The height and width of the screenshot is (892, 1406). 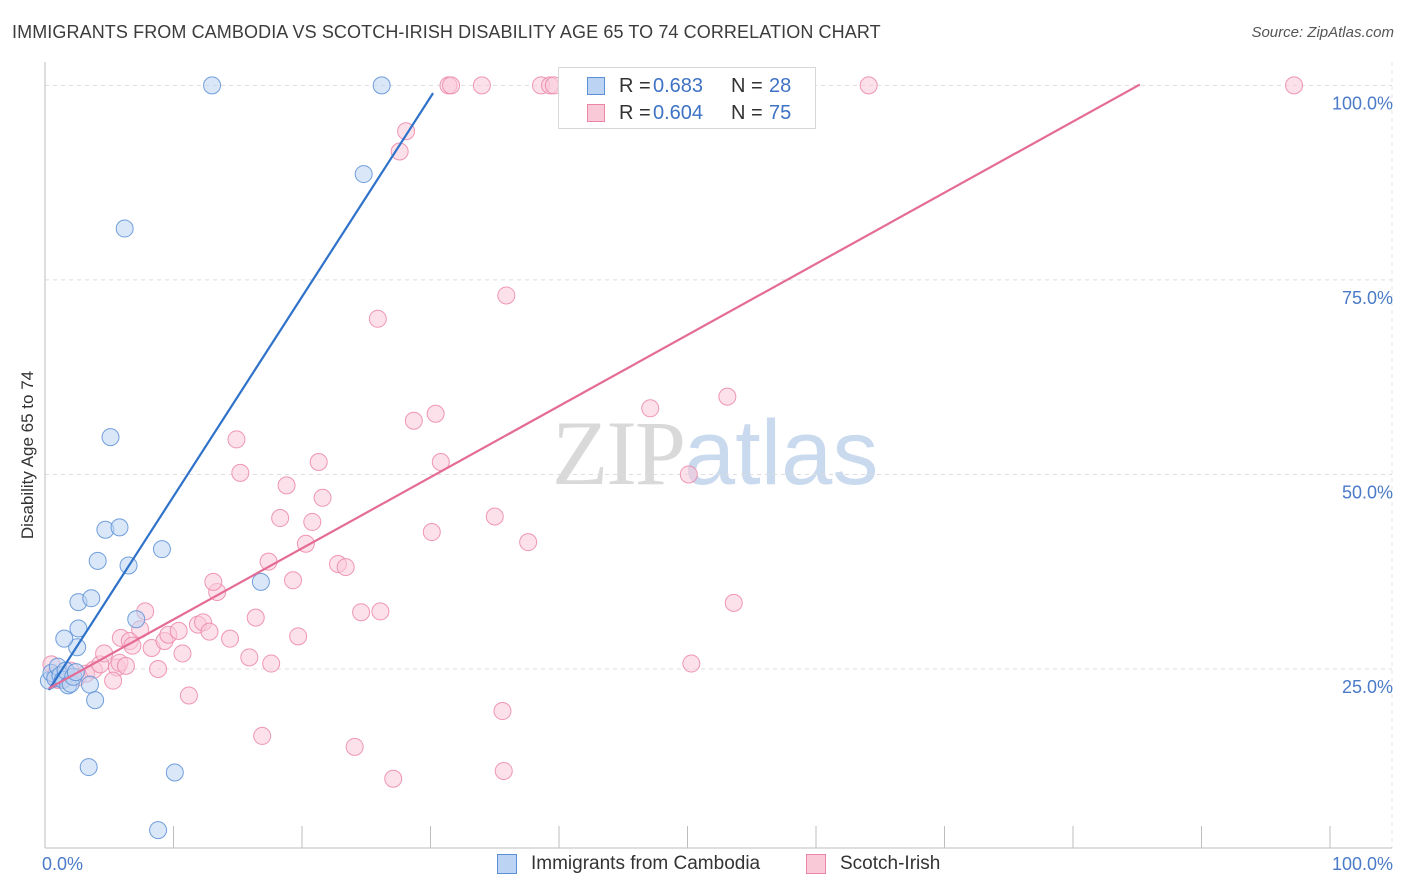 What do you see at coordinates (816, 864) in the screenshot?
I see `scotch-irish-legend-swatch` at bounding box center [816, 864].